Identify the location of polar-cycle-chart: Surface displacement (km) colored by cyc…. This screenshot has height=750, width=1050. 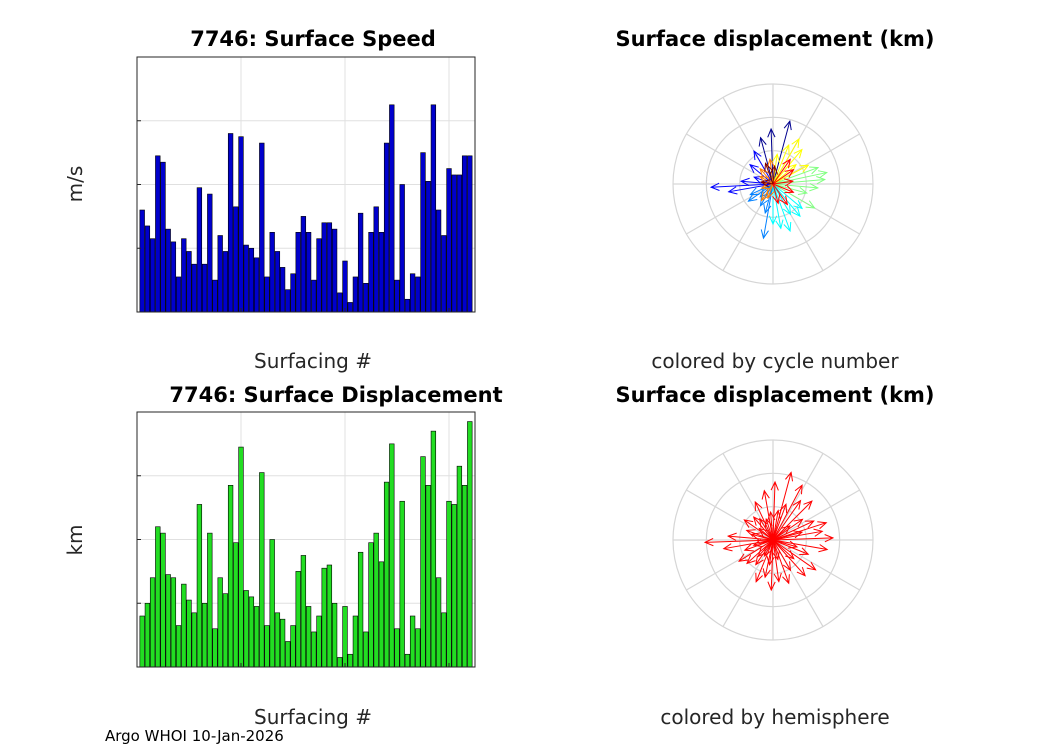
(774, 200).